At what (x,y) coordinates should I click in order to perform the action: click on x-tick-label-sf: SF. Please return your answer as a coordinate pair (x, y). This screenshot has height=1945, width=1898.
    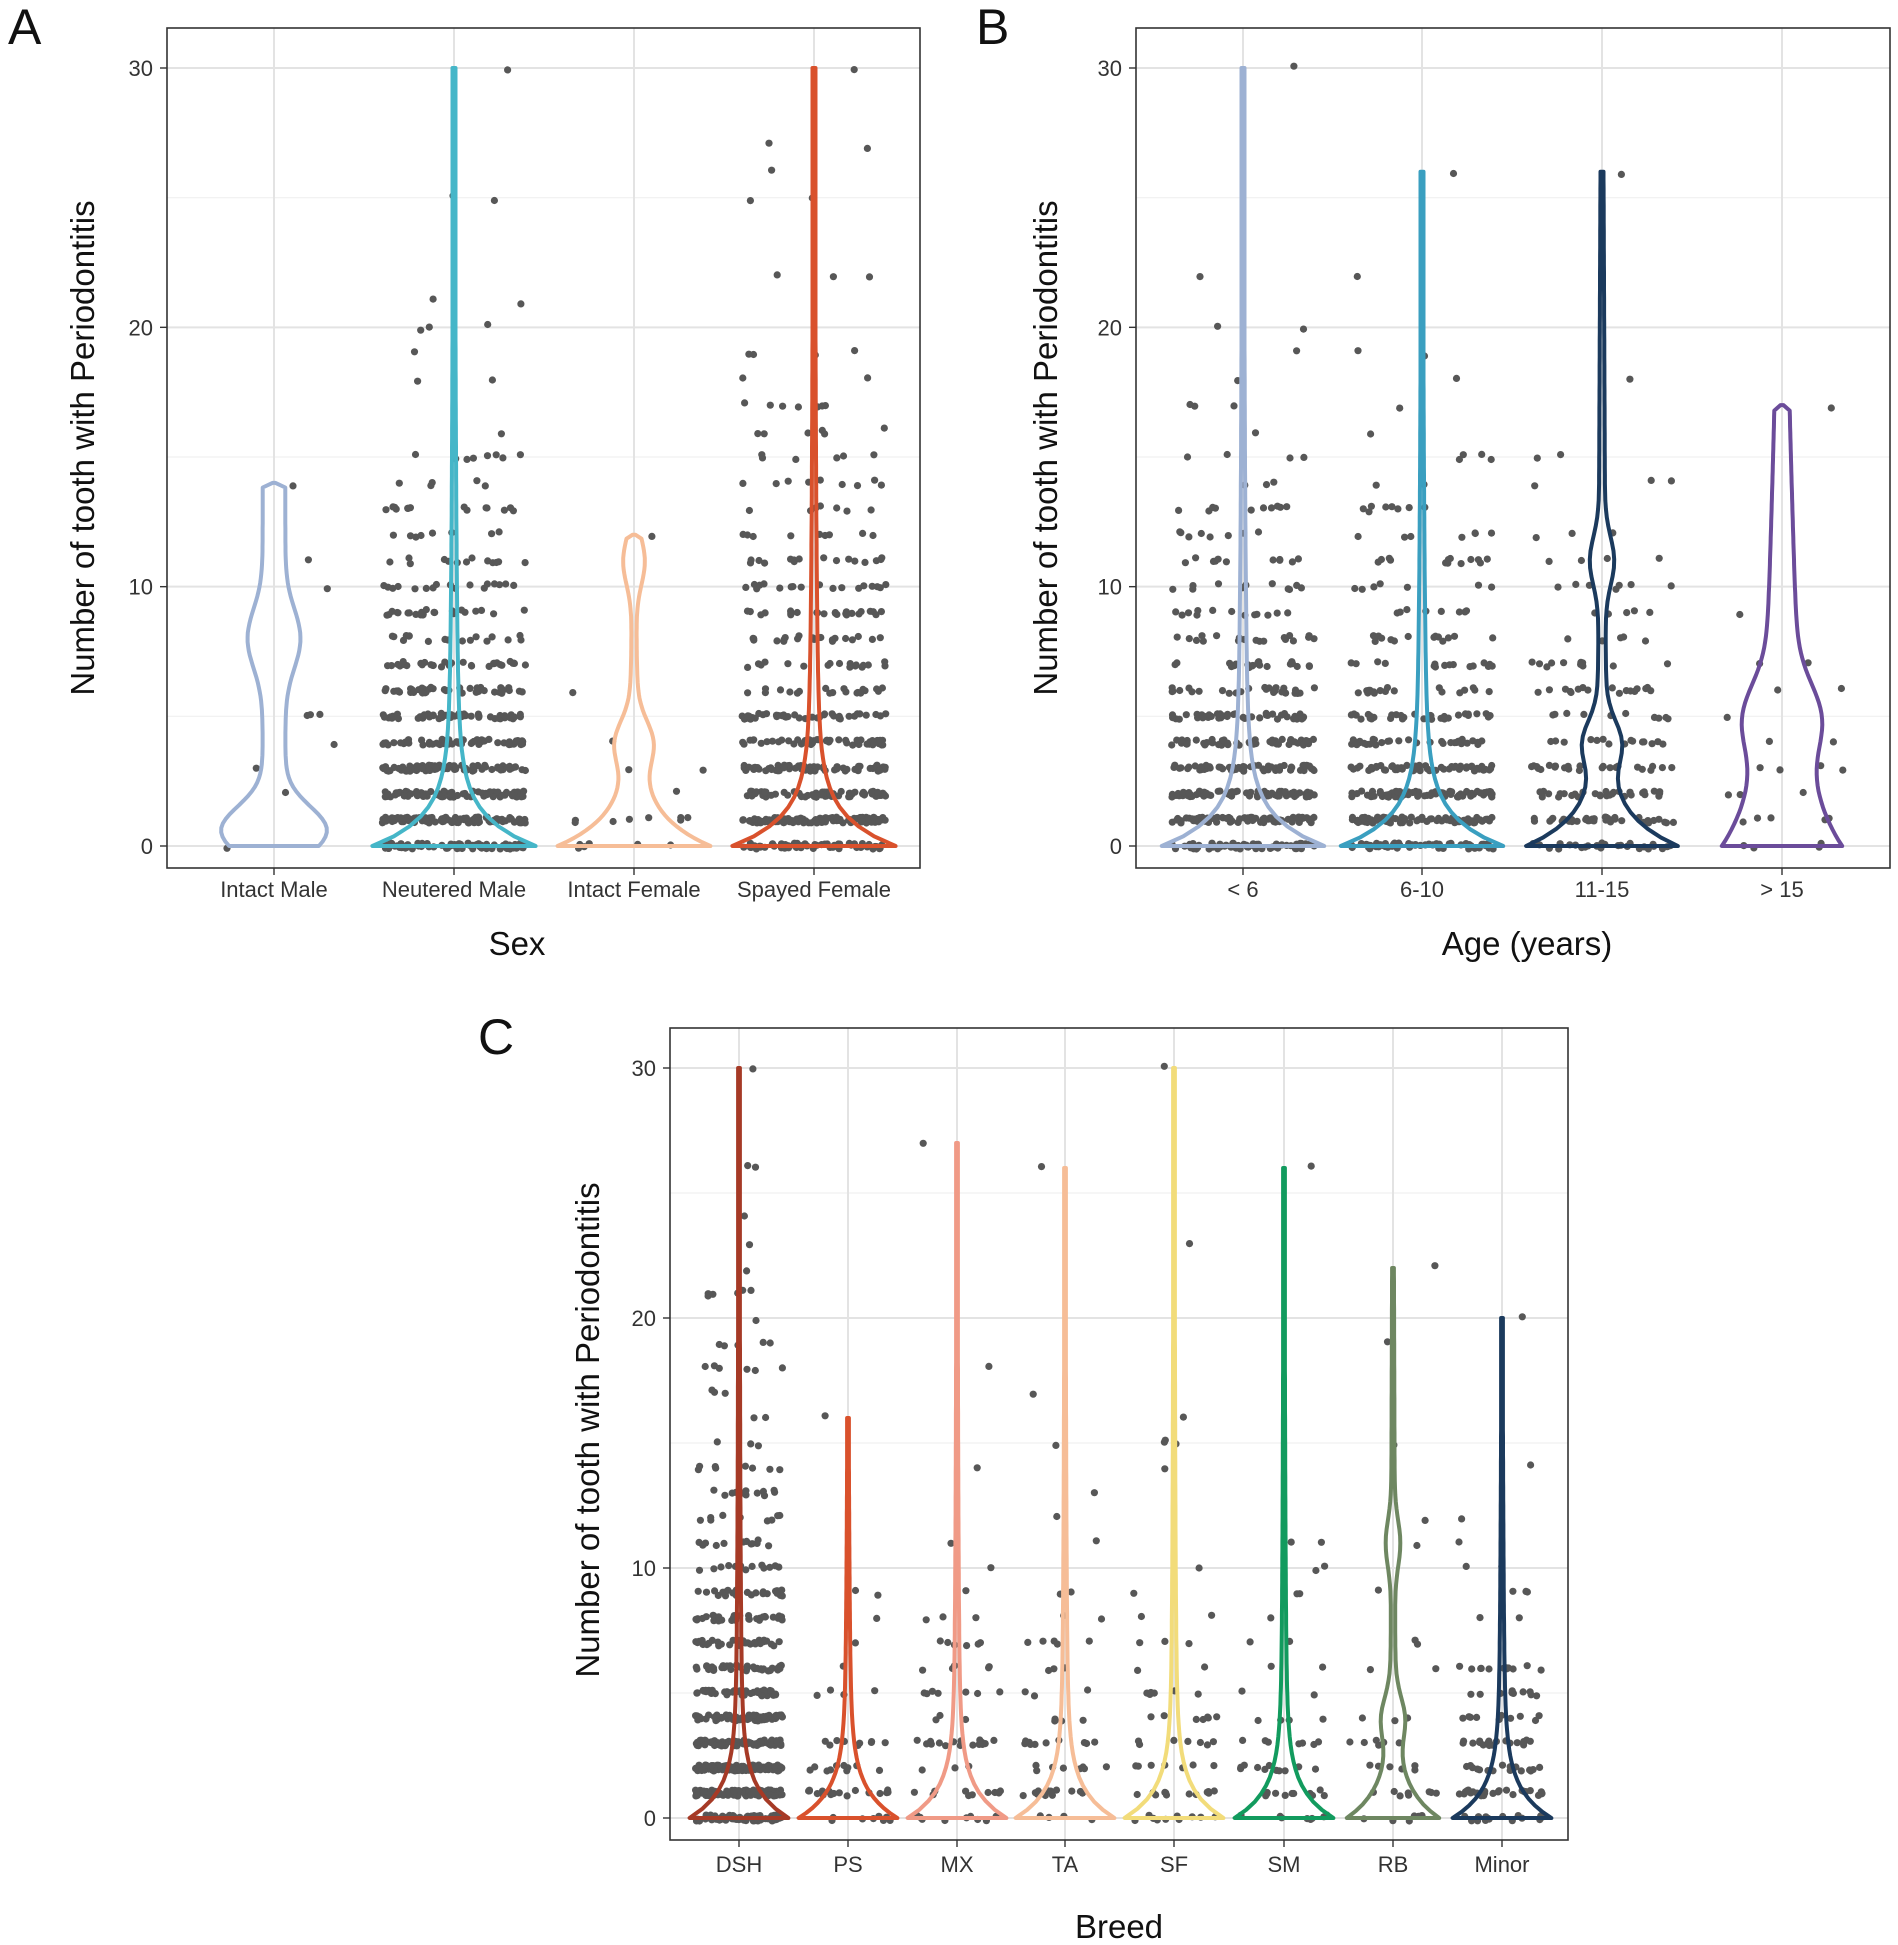
    Looking at the image, I should click on (1174, 1864).